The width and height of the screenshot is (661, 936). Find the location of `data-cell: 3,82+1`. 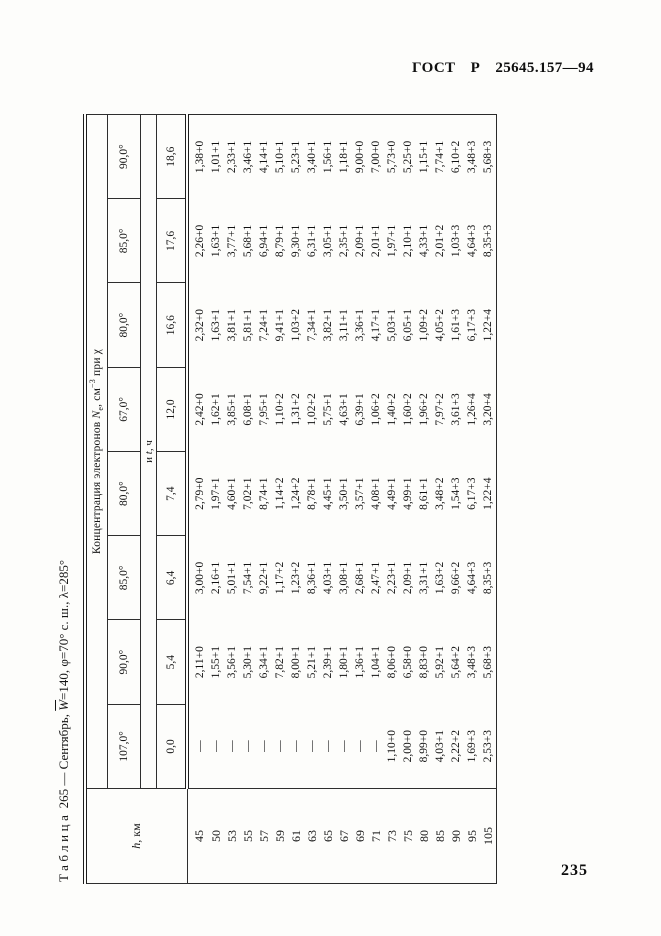

data-cell: 3,82+1 is located at coordinates (328, 325).